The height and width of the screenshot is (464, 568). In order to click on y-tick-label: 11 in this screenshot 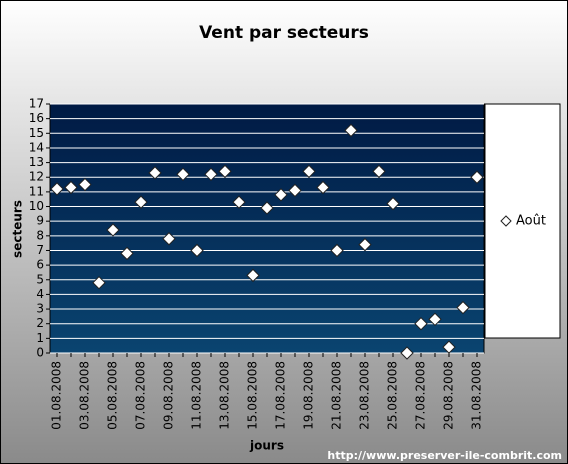, I will do `click(36, 191)`.